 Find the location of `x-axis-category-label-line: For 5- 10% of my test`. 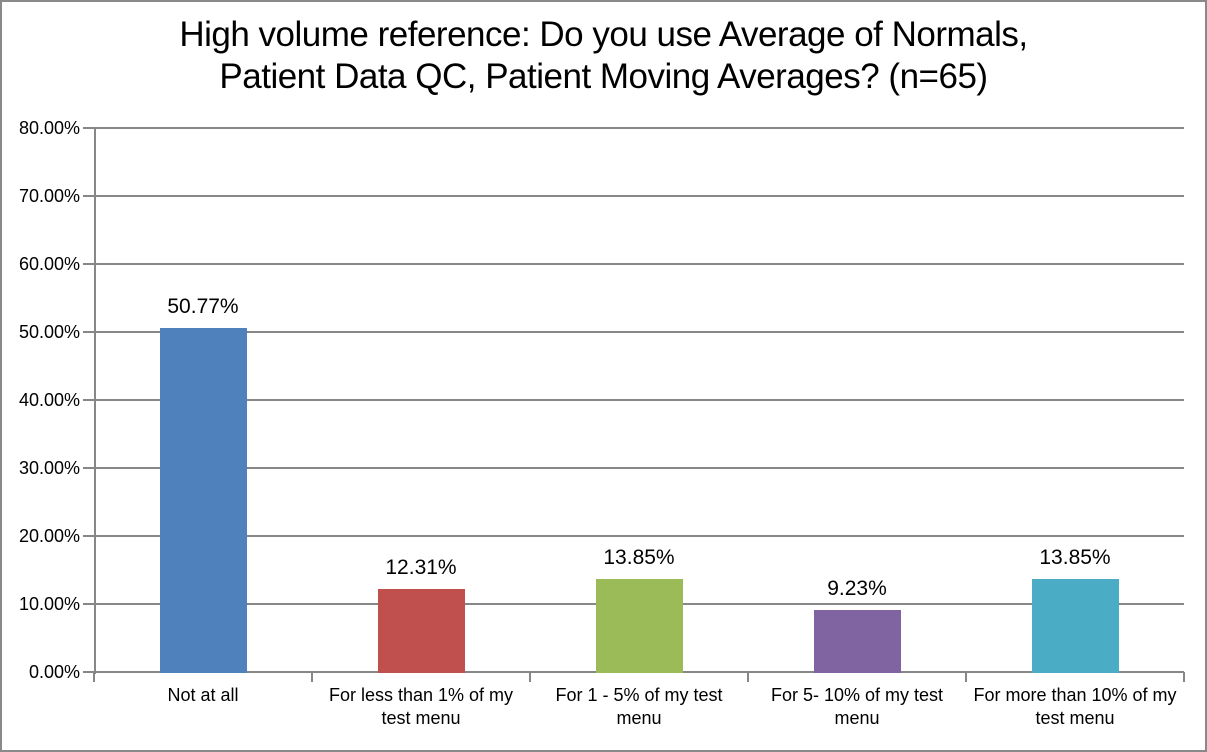

x-axis-category-label-line: For 5- 10% of my test is located at coordinates (857, 695).